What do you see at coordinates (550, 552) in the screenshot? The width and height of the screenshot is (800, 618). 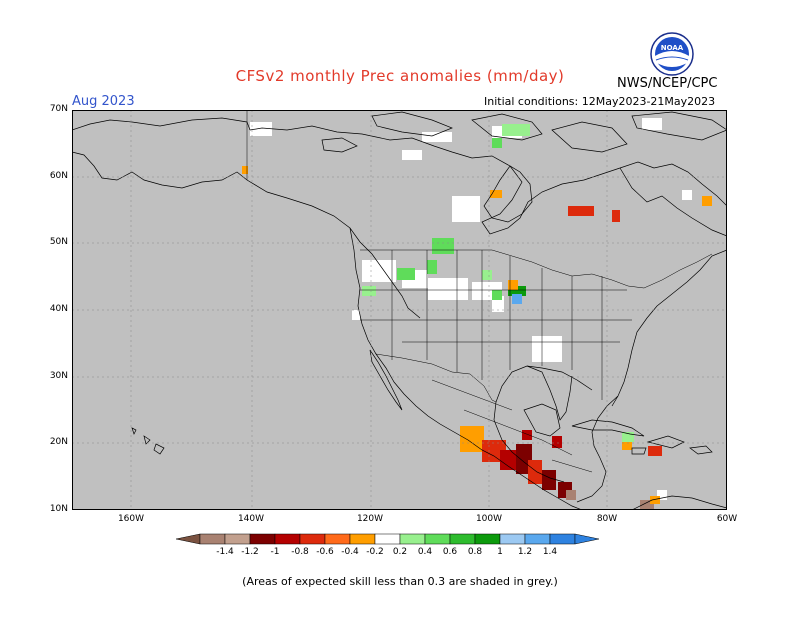 I see `colorbar-tick-label: 1.4` at bounding box center [550, 552].